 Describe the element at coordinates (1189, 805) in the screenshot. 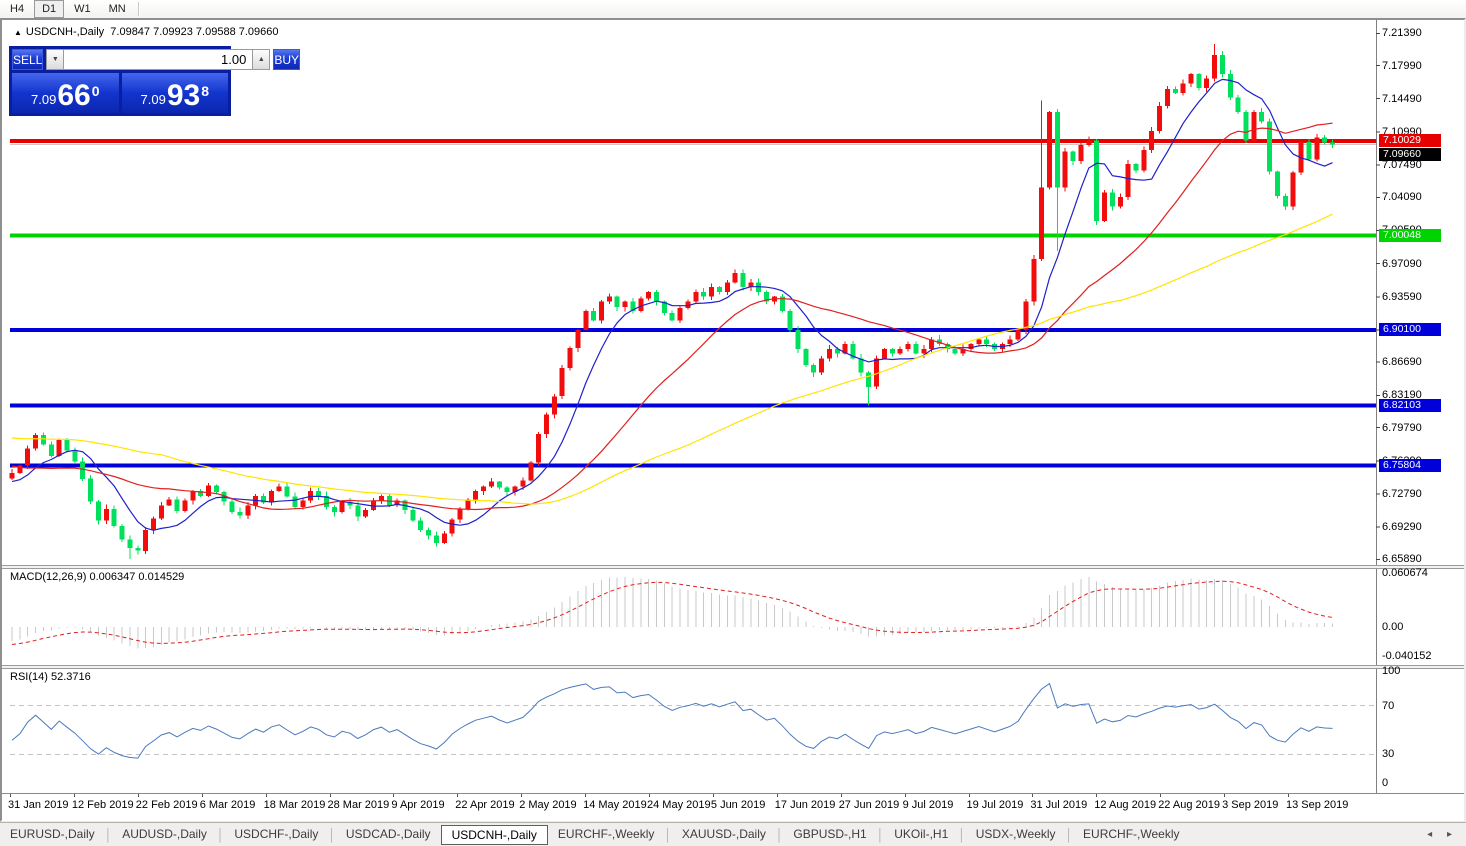

I see `time-axis-label: 22 Aug 2019` at that location.